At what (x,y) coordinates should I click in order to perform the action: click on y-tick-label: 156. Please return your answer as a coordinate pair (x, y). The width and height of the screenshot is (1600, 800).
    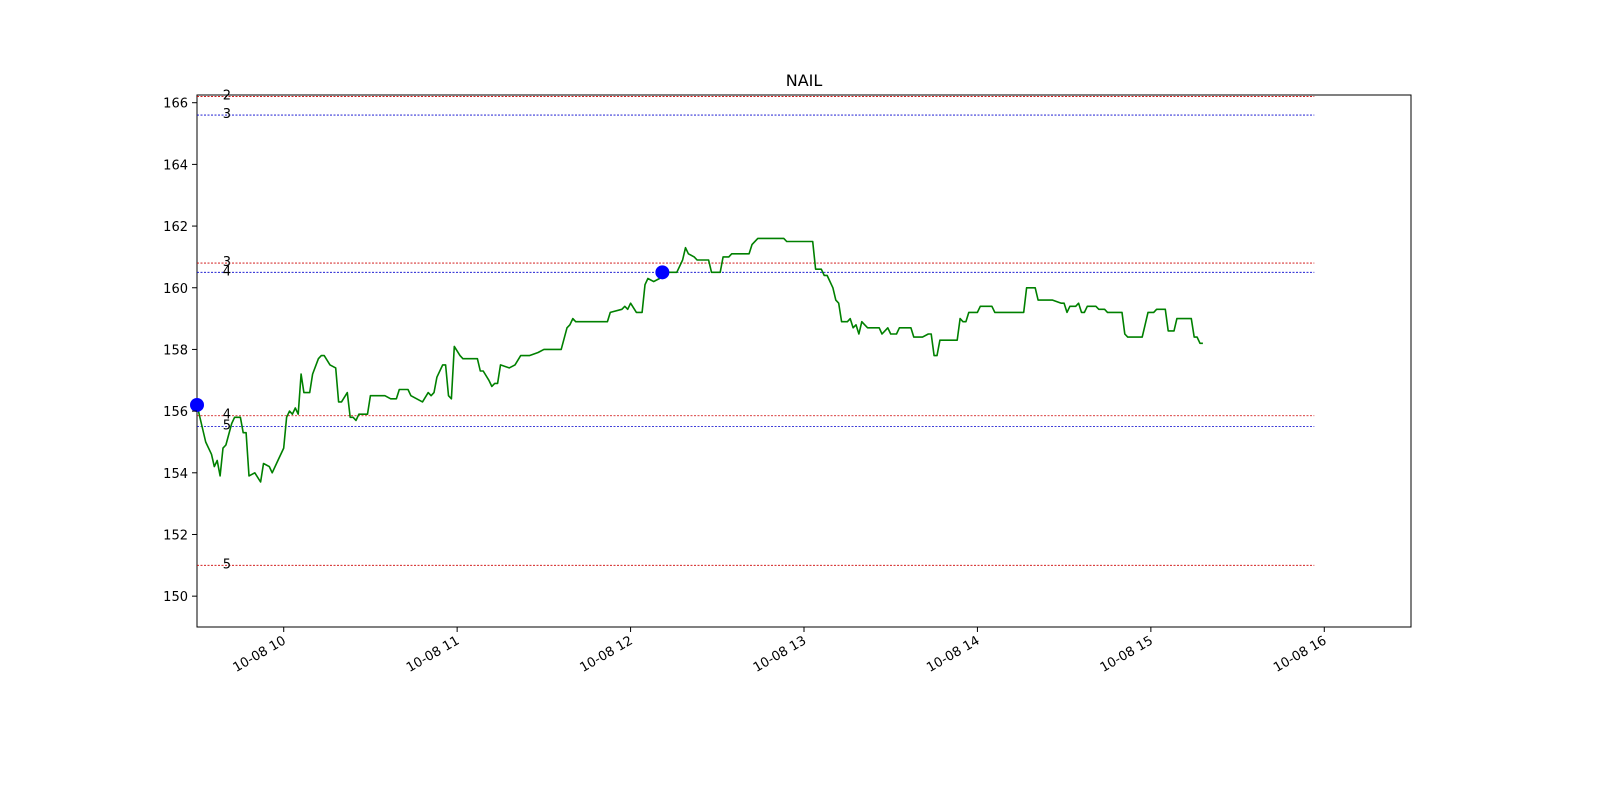
    Looking at the image, I should click on (175, 412).